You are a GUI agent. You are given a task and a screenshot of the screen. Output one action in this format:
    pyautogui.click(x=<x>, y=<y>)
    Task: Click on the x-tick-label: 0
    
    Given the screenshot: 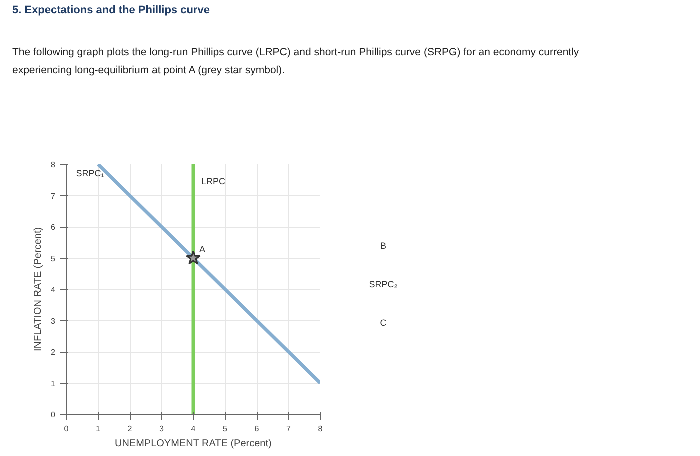 What is the action you would take?
    pyautogui.click(x=67, y=429)
    